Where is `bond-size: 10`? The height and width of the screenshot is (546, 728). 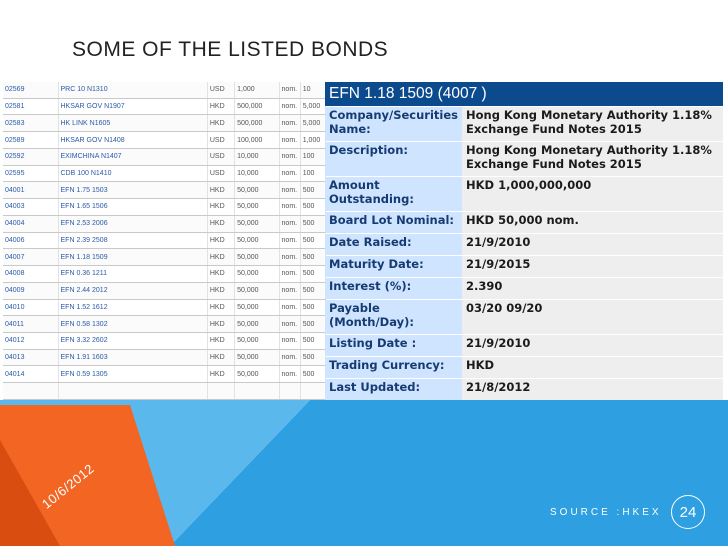 bond-size: 10 is located at coordinates (313, 90).